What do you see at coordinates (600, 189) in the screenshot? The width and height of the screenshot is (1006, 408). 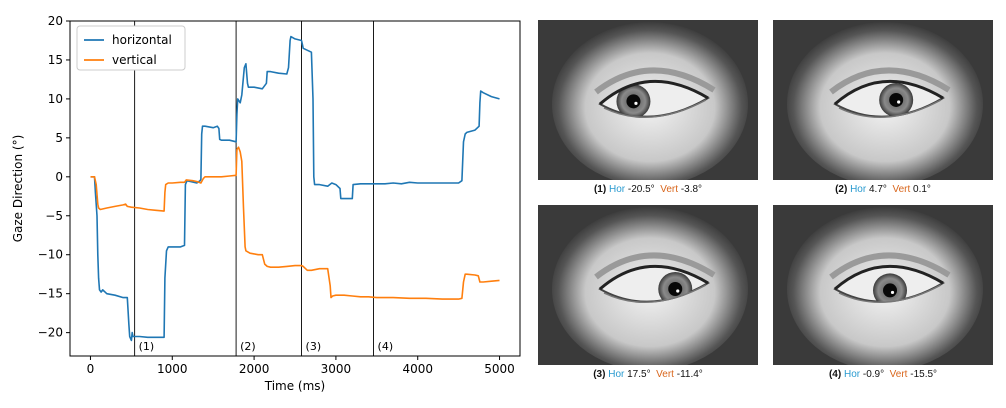 I see `caption-number: (1)` at bounding box center [600, 189].